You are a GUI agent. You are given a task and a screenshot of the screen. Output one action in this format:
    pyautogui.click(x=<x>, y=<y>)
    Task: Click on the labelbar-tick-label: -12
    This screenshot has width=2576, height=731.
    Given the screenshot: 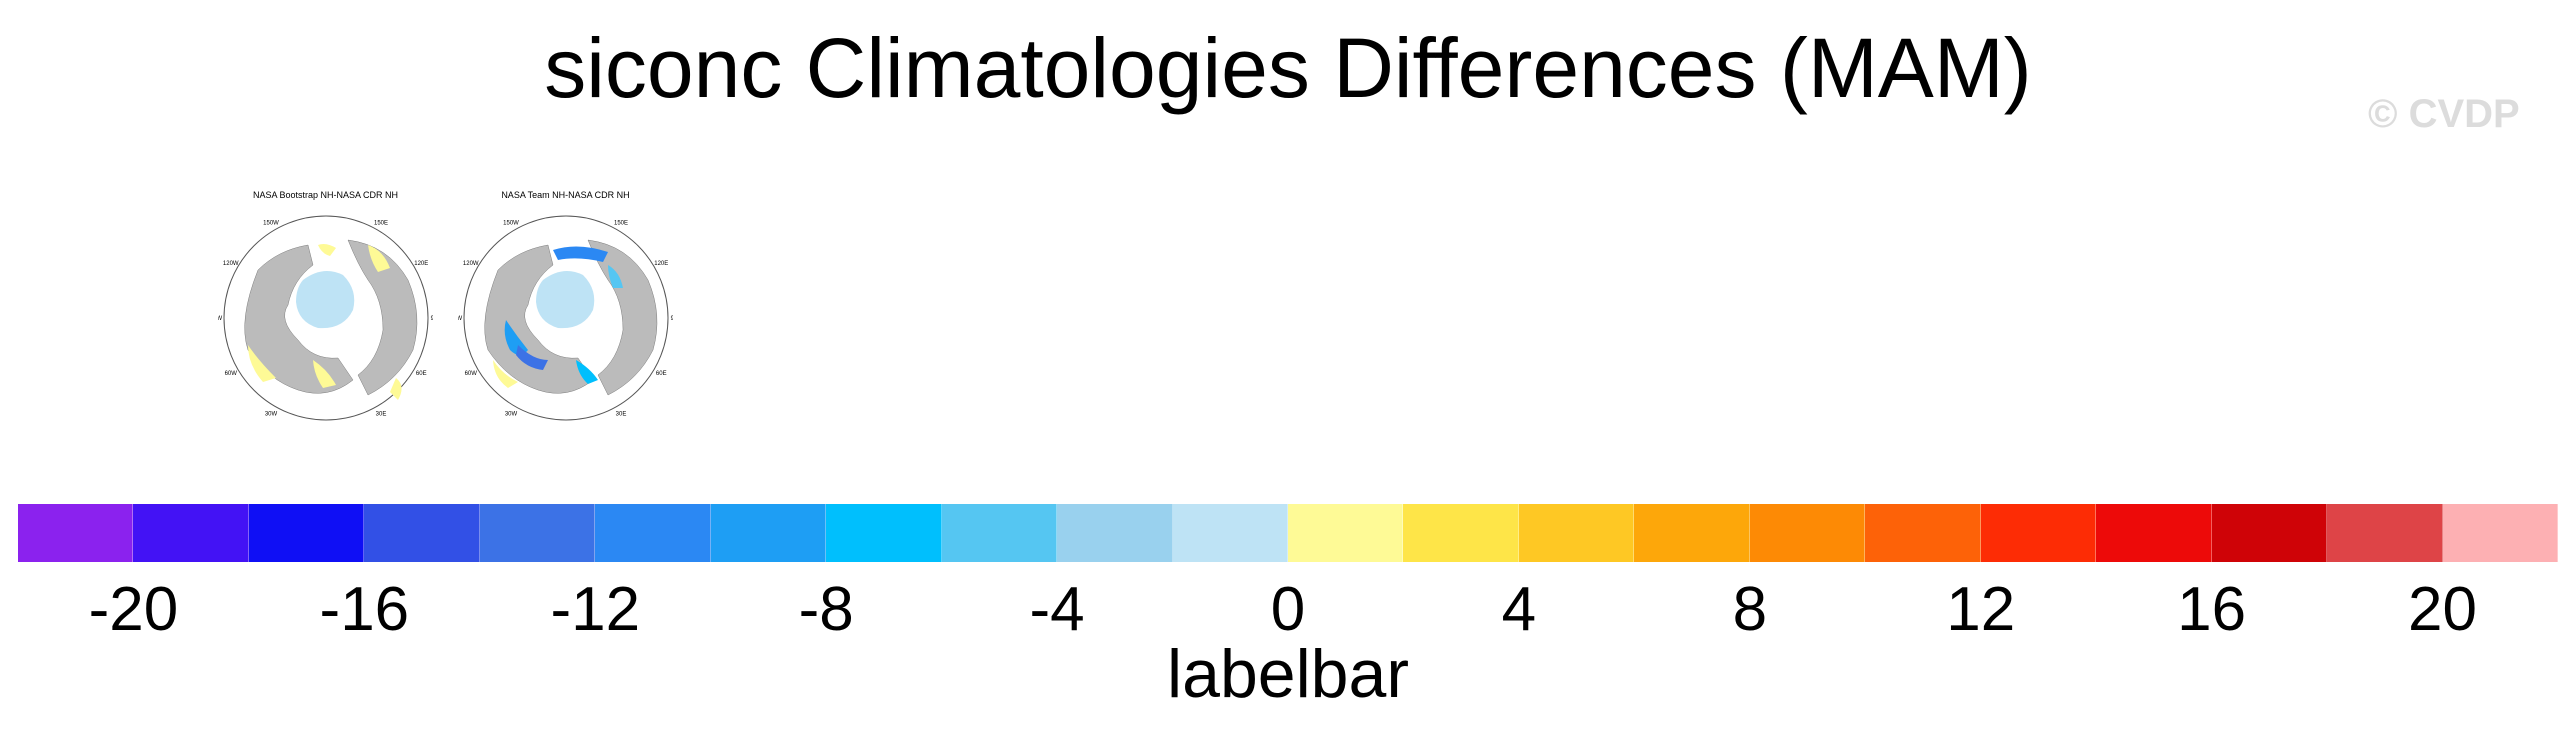 What is the action you would take?
    pyautogui.click(x=595, y=609)
    